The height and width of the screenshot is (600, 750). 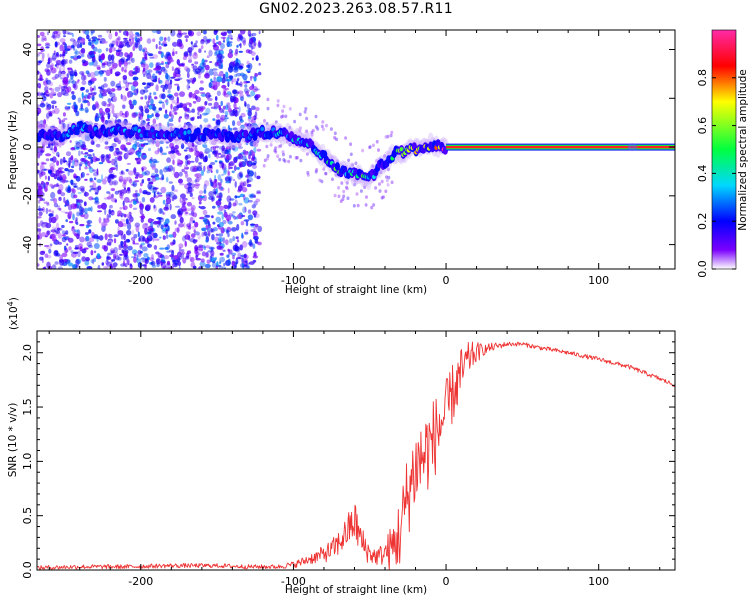 What do you see at coordinates (598, 581) in the screenshot?
I see `x-tick-label: 100` at bounding box center [598, 581].